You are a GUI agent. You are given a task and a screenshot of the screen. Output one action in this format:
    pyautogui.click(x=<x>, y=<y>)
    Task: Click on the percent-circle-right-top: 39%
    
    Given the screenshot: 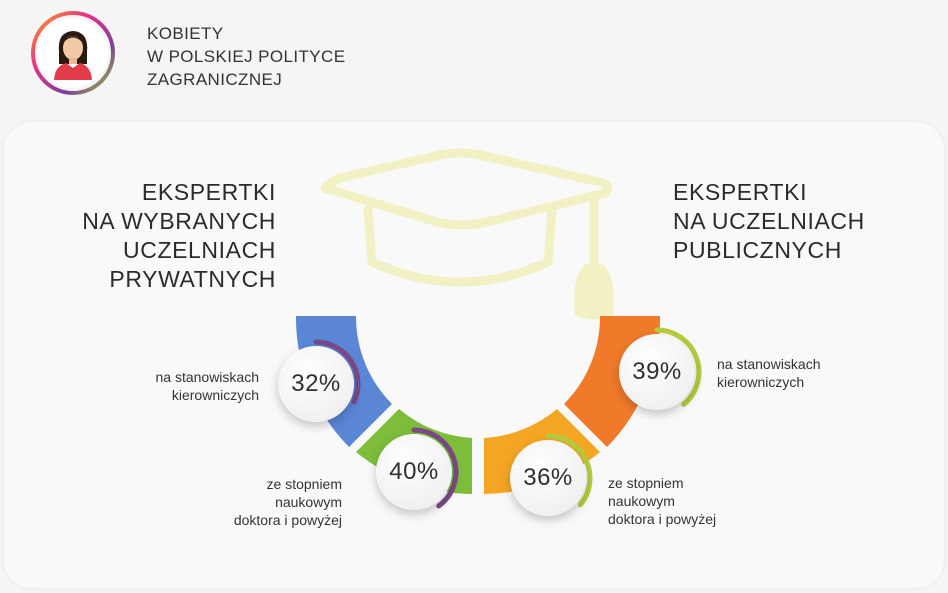 What is the action you would take?
    pyautogui.click(x=657, y=372)
    